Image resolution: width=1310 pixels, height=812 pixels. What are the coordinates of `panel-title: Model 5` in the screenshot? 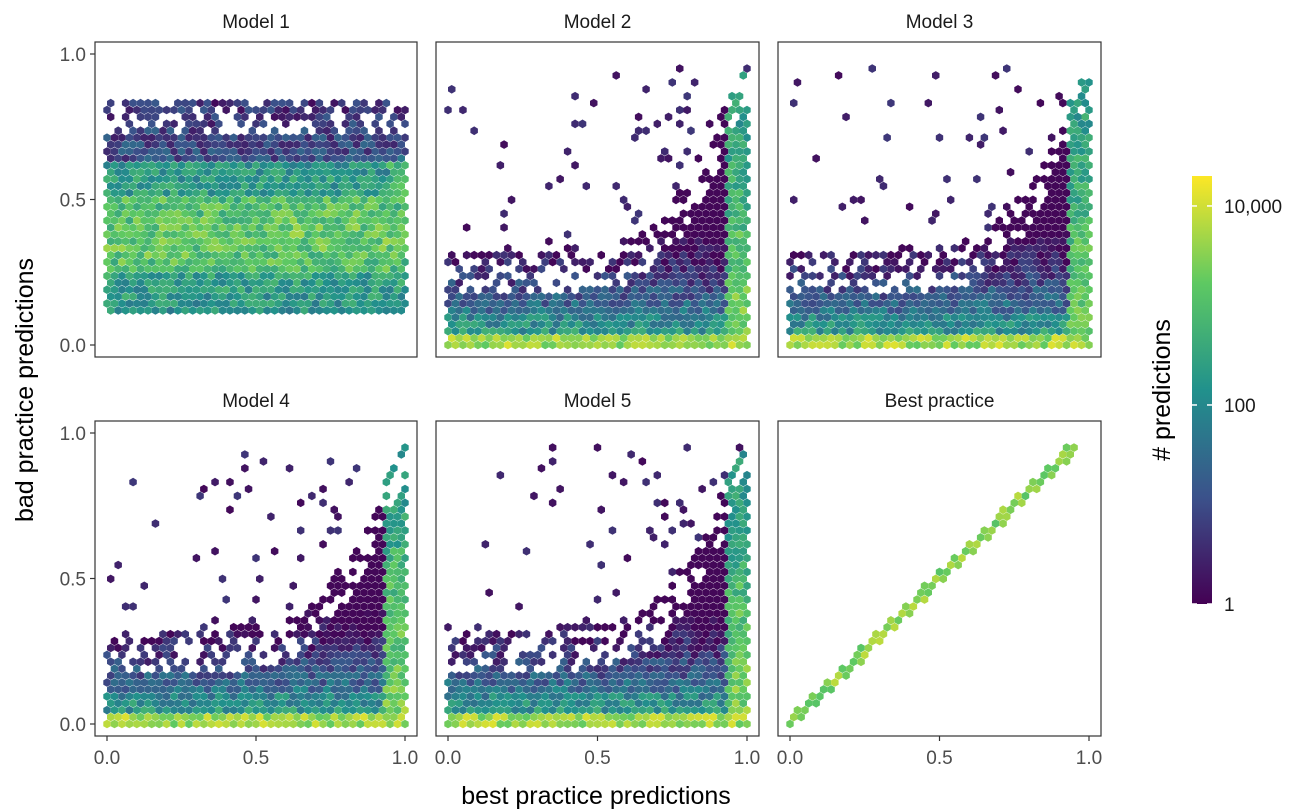 It's located at (598, 401).